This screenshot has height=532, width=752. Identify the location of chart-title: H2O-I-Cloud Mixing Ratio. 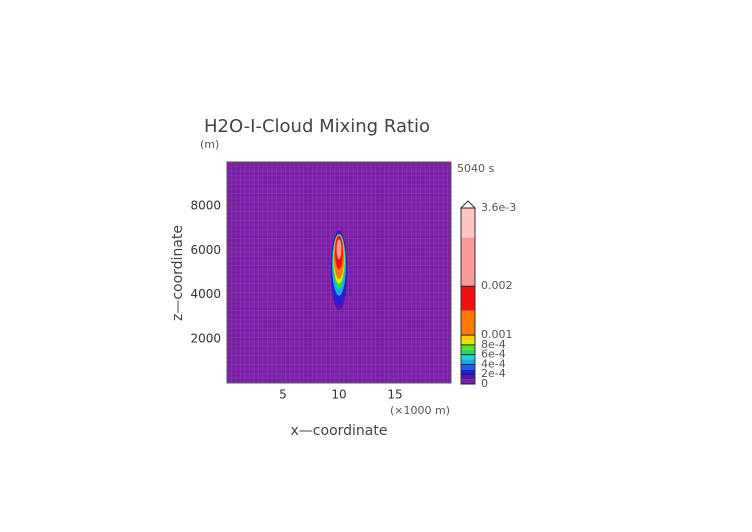
(317, 126).